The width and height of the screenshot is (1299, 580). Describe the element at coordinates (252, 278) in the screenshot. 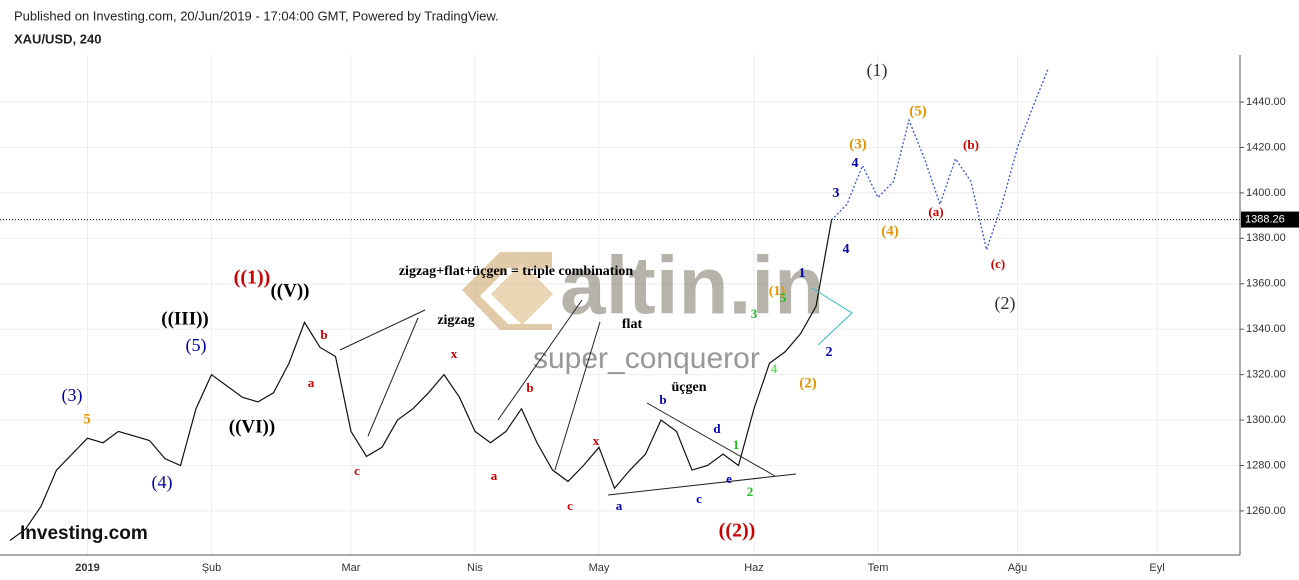

I see `wave-label: ((1))` at that location.